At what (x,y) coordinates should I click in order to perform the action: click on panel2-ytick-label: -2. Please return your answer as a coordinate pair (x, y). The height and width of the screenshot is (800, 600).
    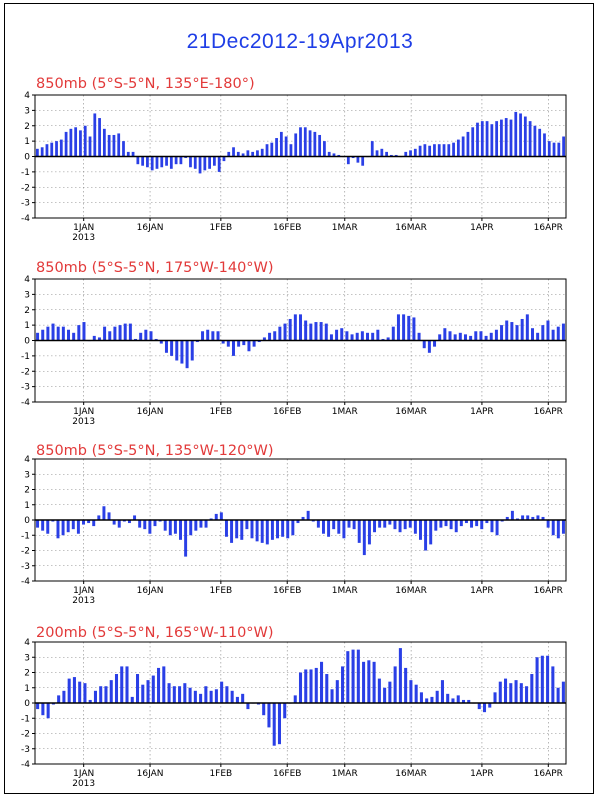
    Looking at the image, I should click on (25, 372).